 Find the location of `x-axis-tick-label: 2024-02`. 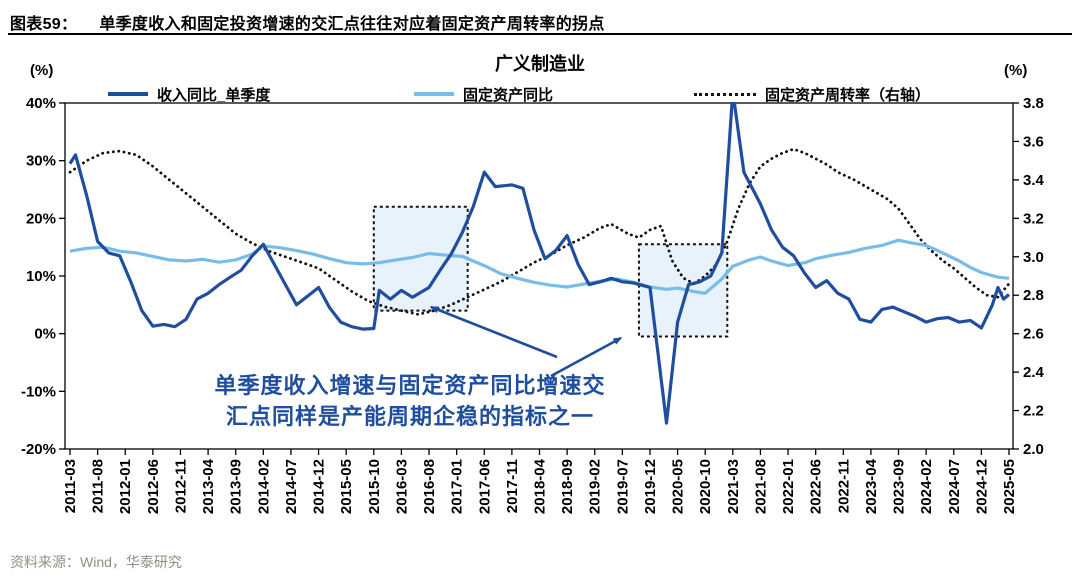

x-axis-tick-label: 2024-02 is located at coordinates (926, 486).